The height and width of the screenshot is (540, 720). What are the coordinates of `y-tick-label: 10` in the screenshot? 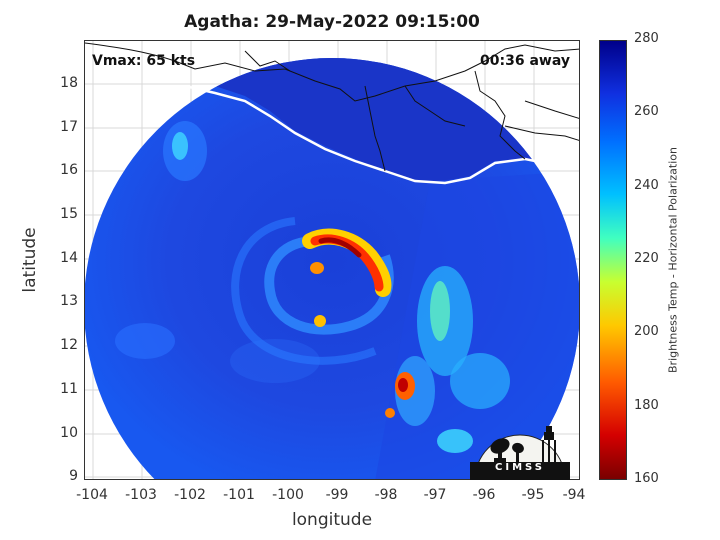 It's located at (69, 433).